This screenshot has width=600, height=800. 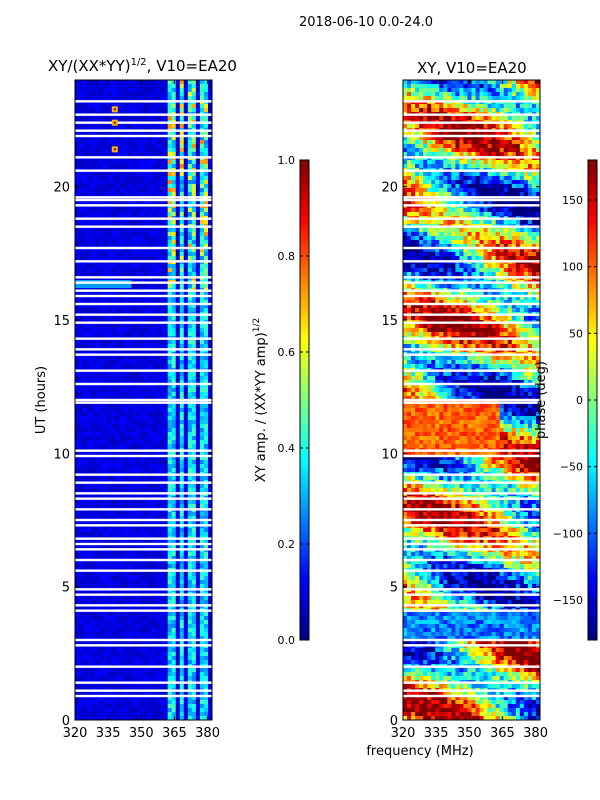 I want to click on panel1-title: XY/(XX*YY)1/2, V10=EA20, so click(x=142, y=66).